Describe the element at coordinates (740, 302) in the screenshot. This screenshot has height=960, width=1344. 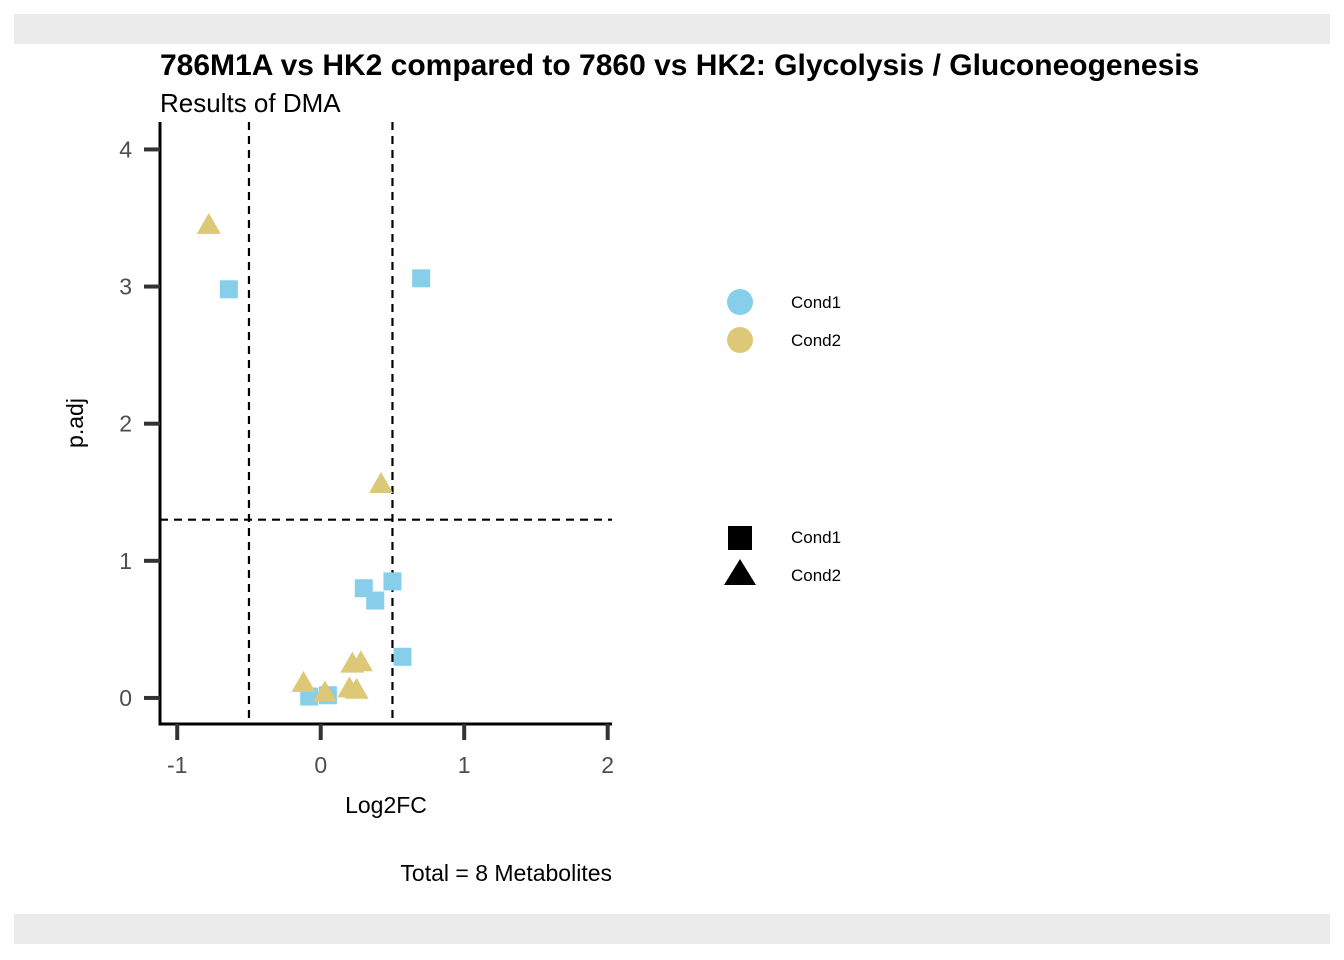
I see `legend-color-swatch-cond1` at that location.